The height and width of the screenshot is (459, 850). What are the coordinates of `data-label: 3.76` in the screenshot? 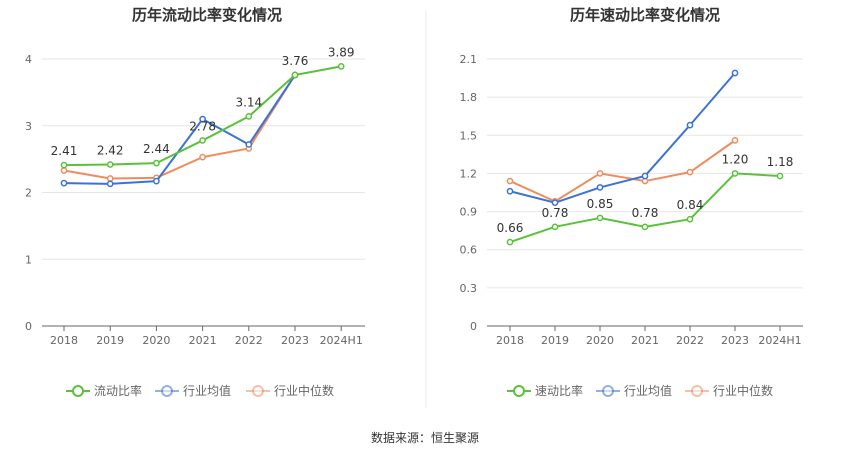 It's located at (295, 61).